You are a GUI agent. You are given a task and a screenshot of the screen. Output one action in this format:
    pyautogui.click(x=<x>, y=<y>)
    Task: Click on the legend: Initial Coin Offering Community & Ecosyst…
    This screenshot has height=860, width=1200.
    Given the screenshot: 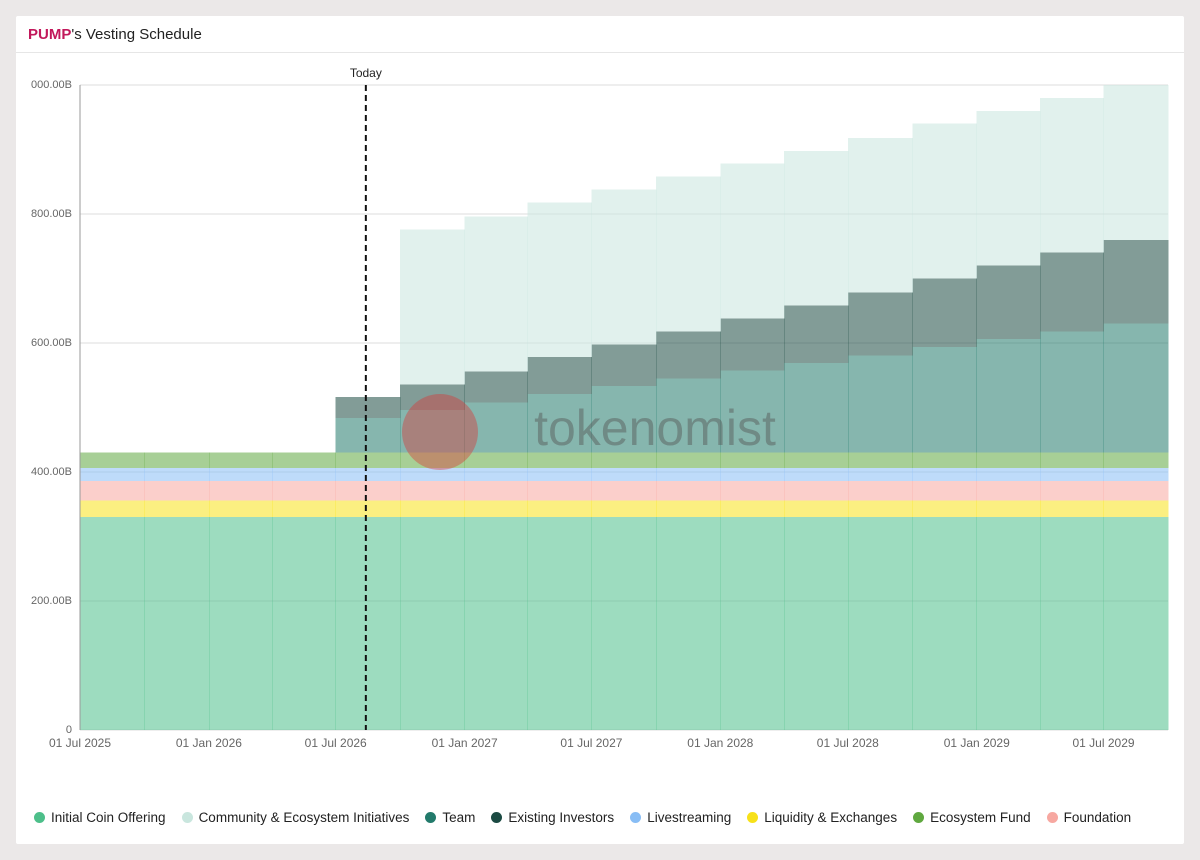 What is the action you would take?
    pyautogui.click(x=582, y=817)
    